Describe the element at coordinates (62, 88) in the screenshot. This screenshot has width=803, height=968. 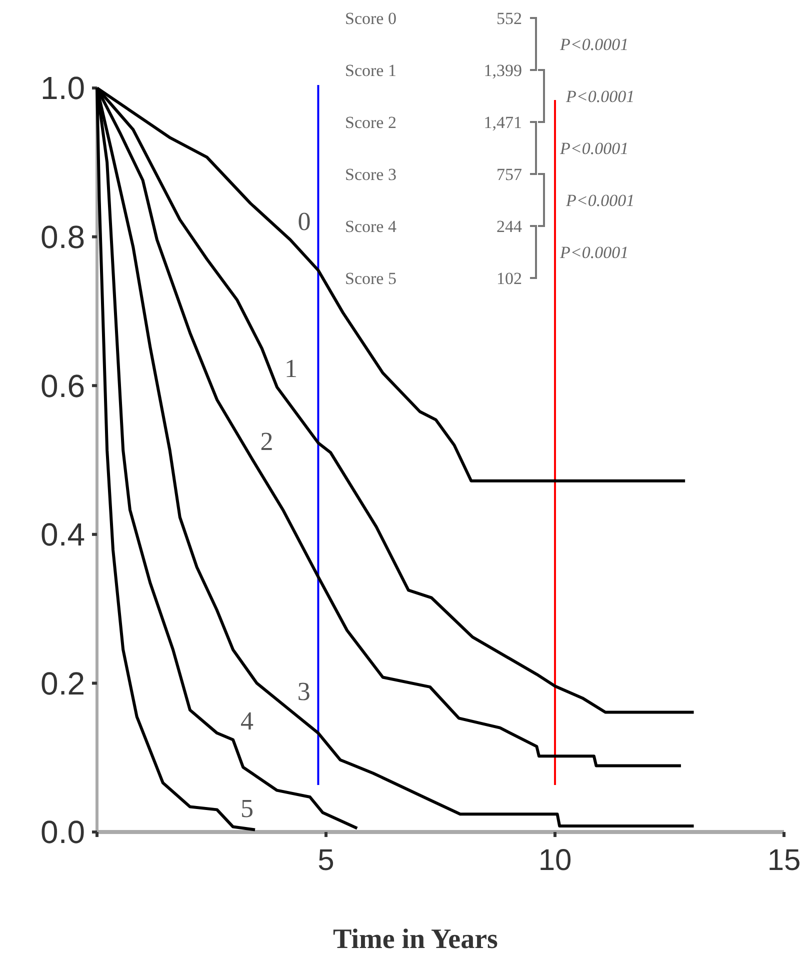
I see `y-tick-label: 1.0` at that location.